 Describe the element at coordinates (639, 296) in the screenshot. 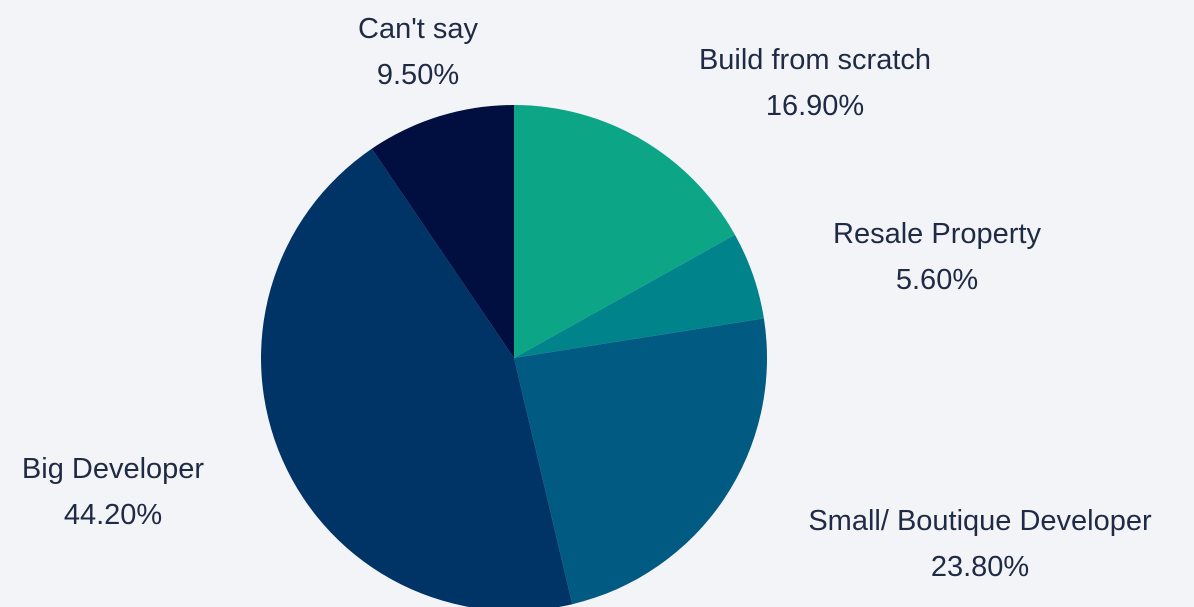

I see `pie-slice-resale-property` at that location.